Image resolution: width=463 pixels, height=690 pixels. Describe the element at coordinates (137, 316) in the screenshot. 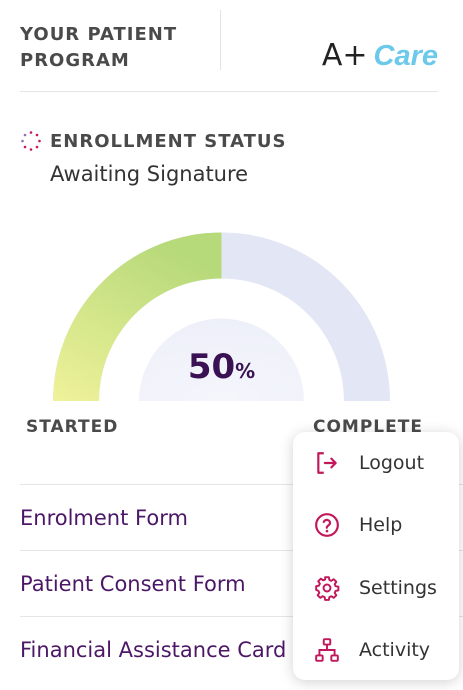

I see `gauge-fill` at that location.